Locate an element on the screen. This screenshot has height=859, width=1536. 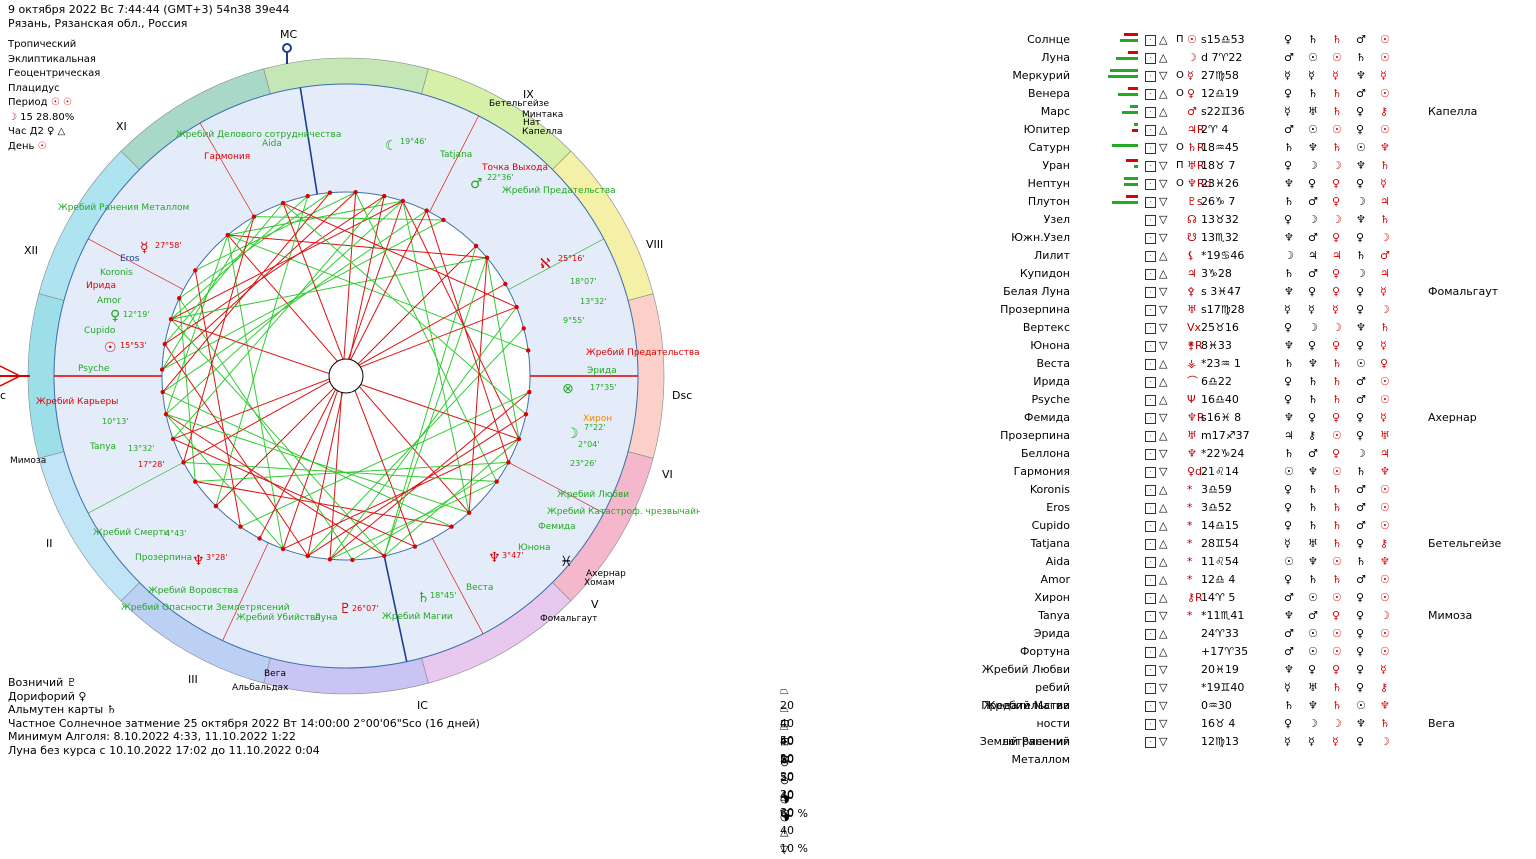
table-row: Amor · △ * 12♎ 4 ♀ ♄ ♄ ♂ ☉ is located at coordinates (1260, 580).